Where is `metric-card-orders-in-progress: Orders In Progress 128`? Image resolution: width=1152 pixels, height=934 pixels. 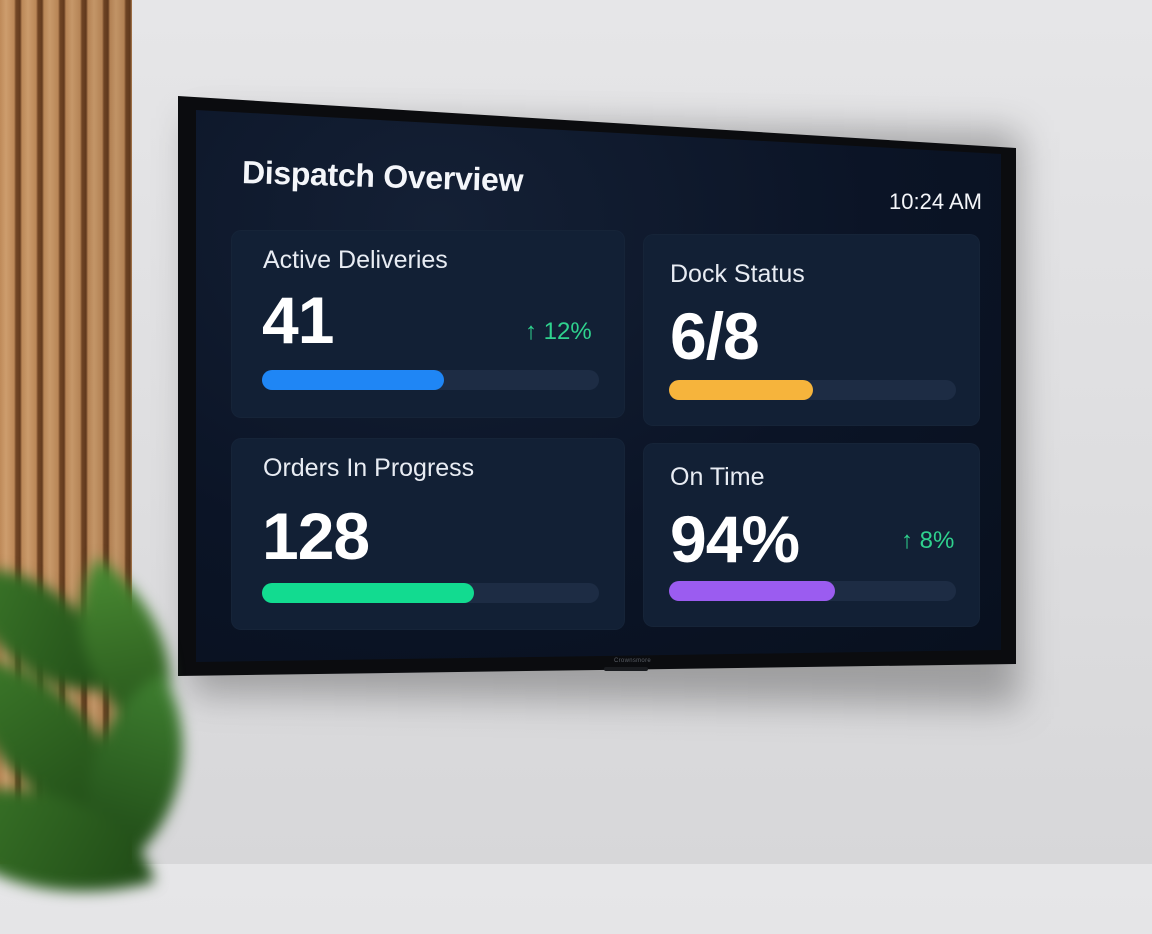 metric-card-orders-in-progress: Orders In Progress 128 is located at coordinates (428, 534).